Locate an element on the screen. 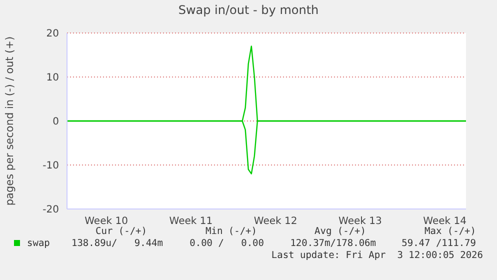 This screenshot has height=280, width=497. legend-label: swap is located at coordinates (38, 244).